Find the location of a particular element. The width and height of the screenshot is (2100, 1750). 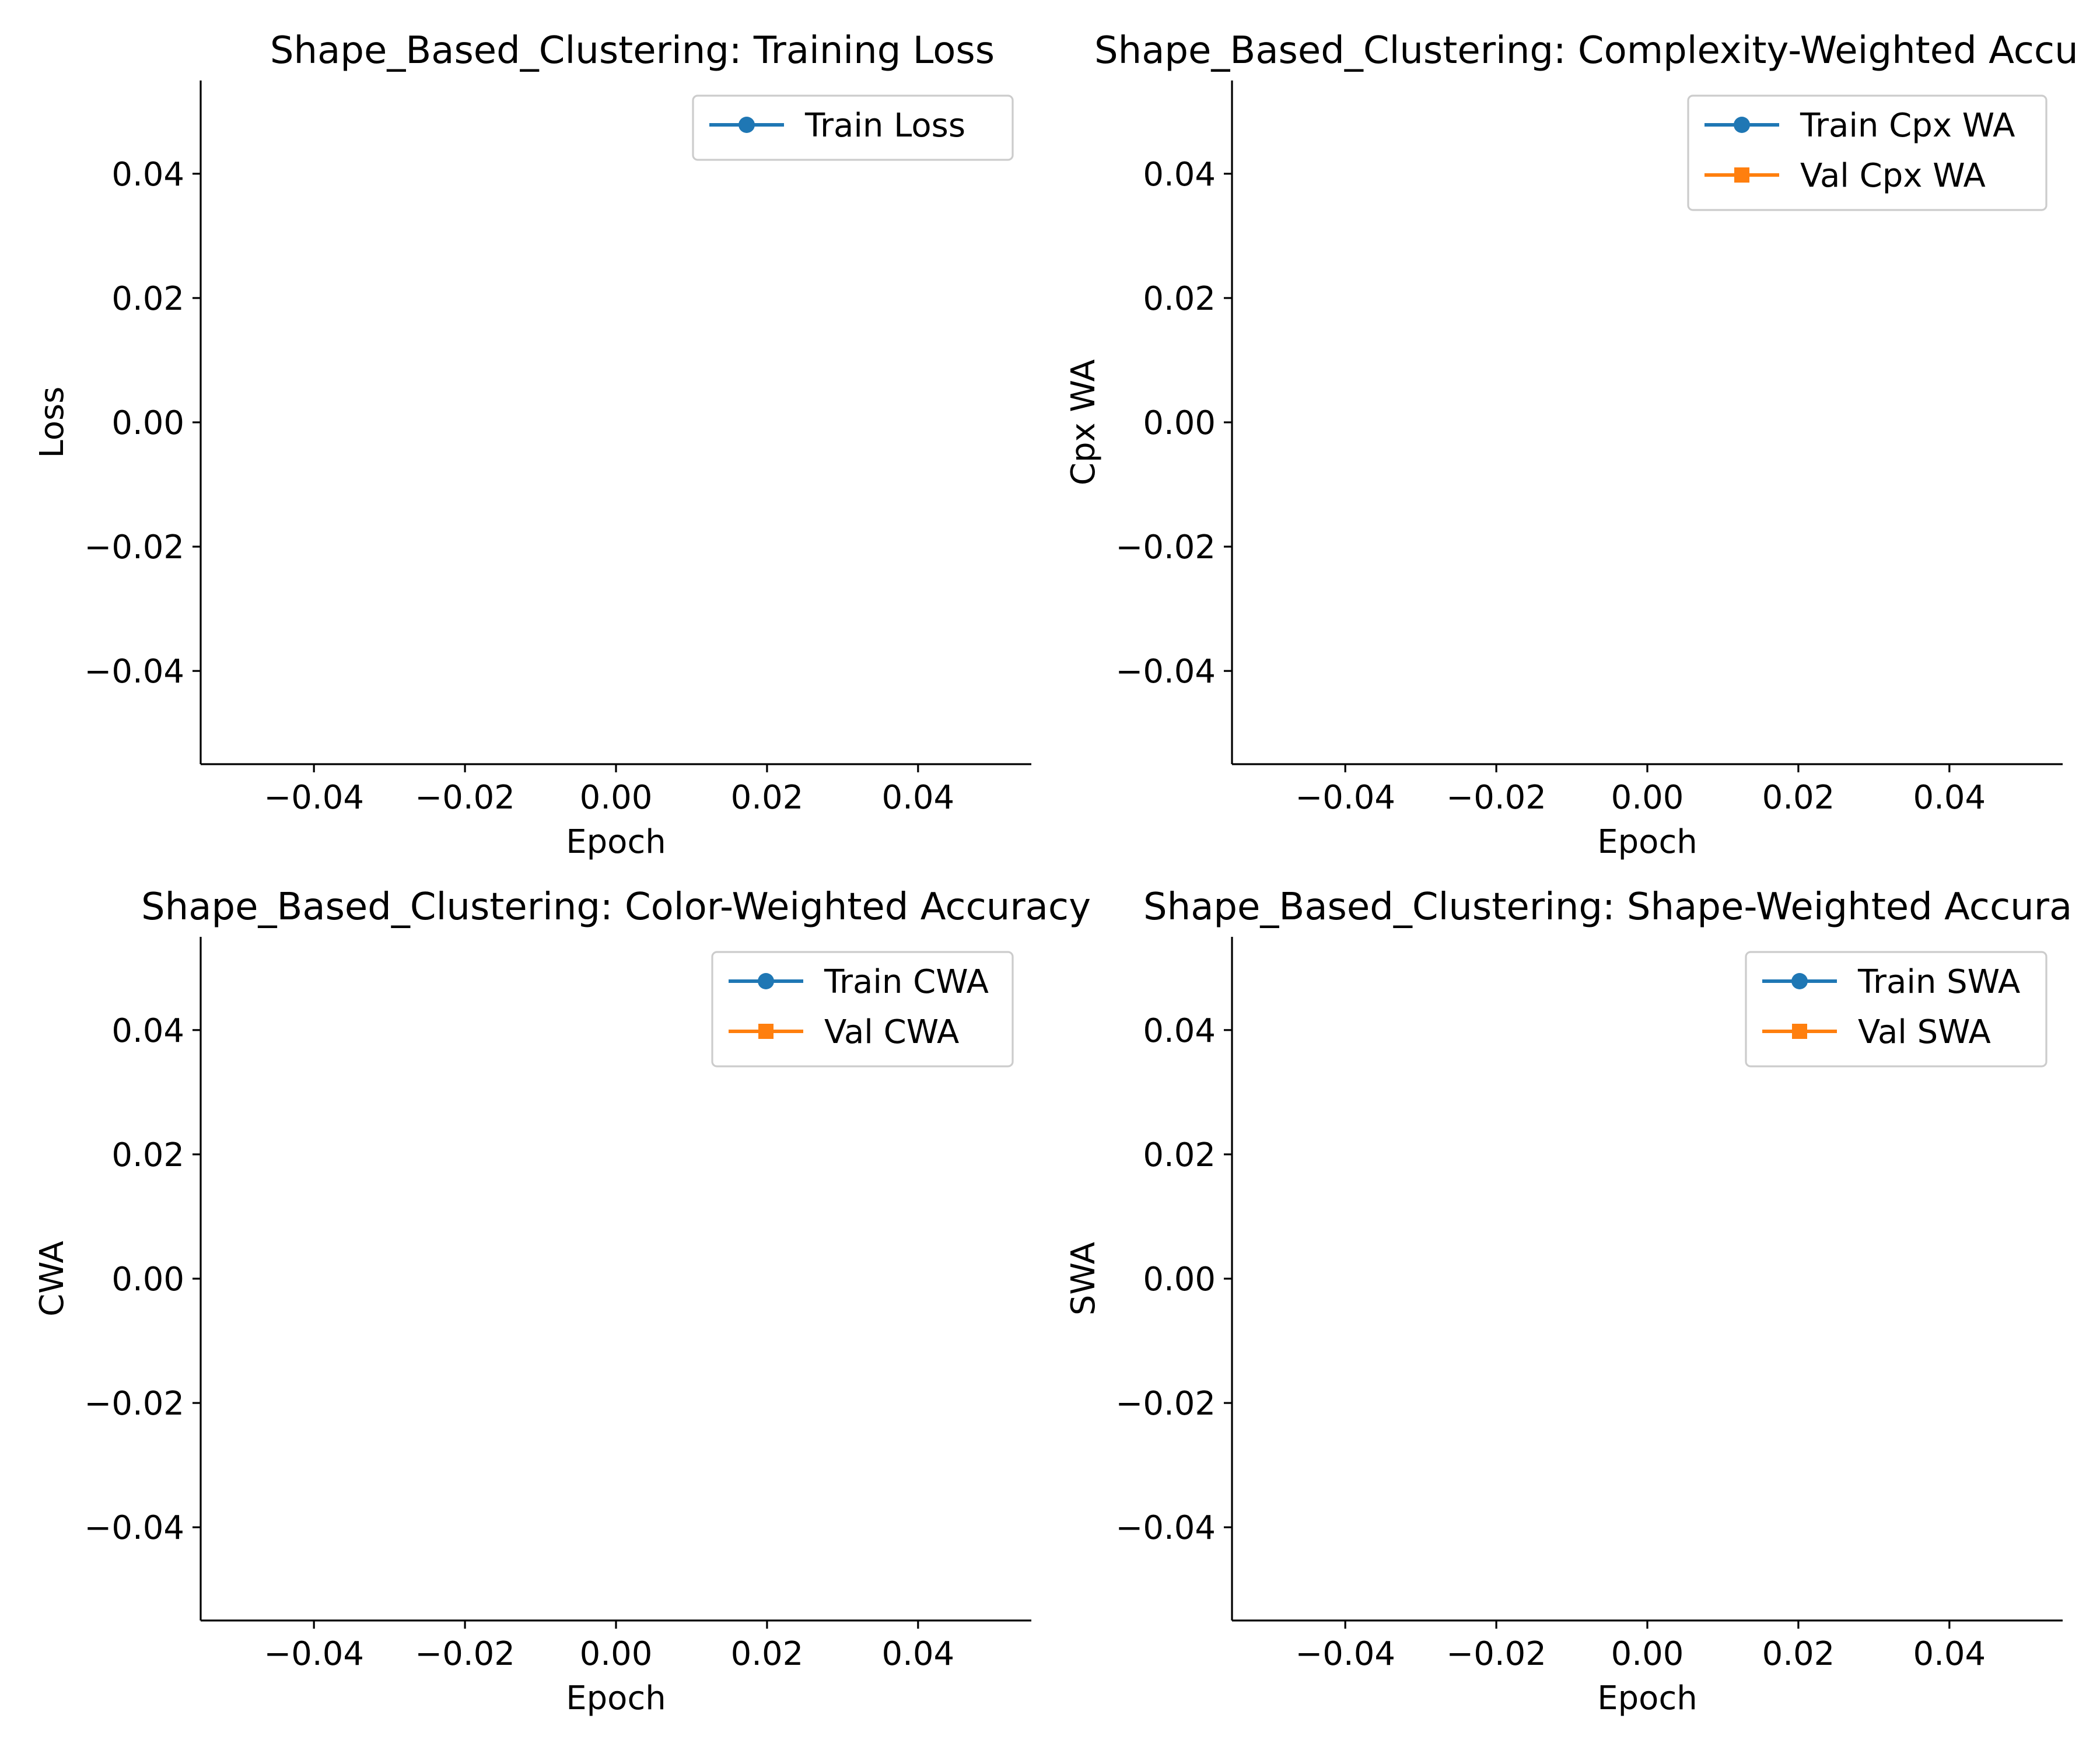

y-axis-label: Loss is located at coordinates (52, 423).